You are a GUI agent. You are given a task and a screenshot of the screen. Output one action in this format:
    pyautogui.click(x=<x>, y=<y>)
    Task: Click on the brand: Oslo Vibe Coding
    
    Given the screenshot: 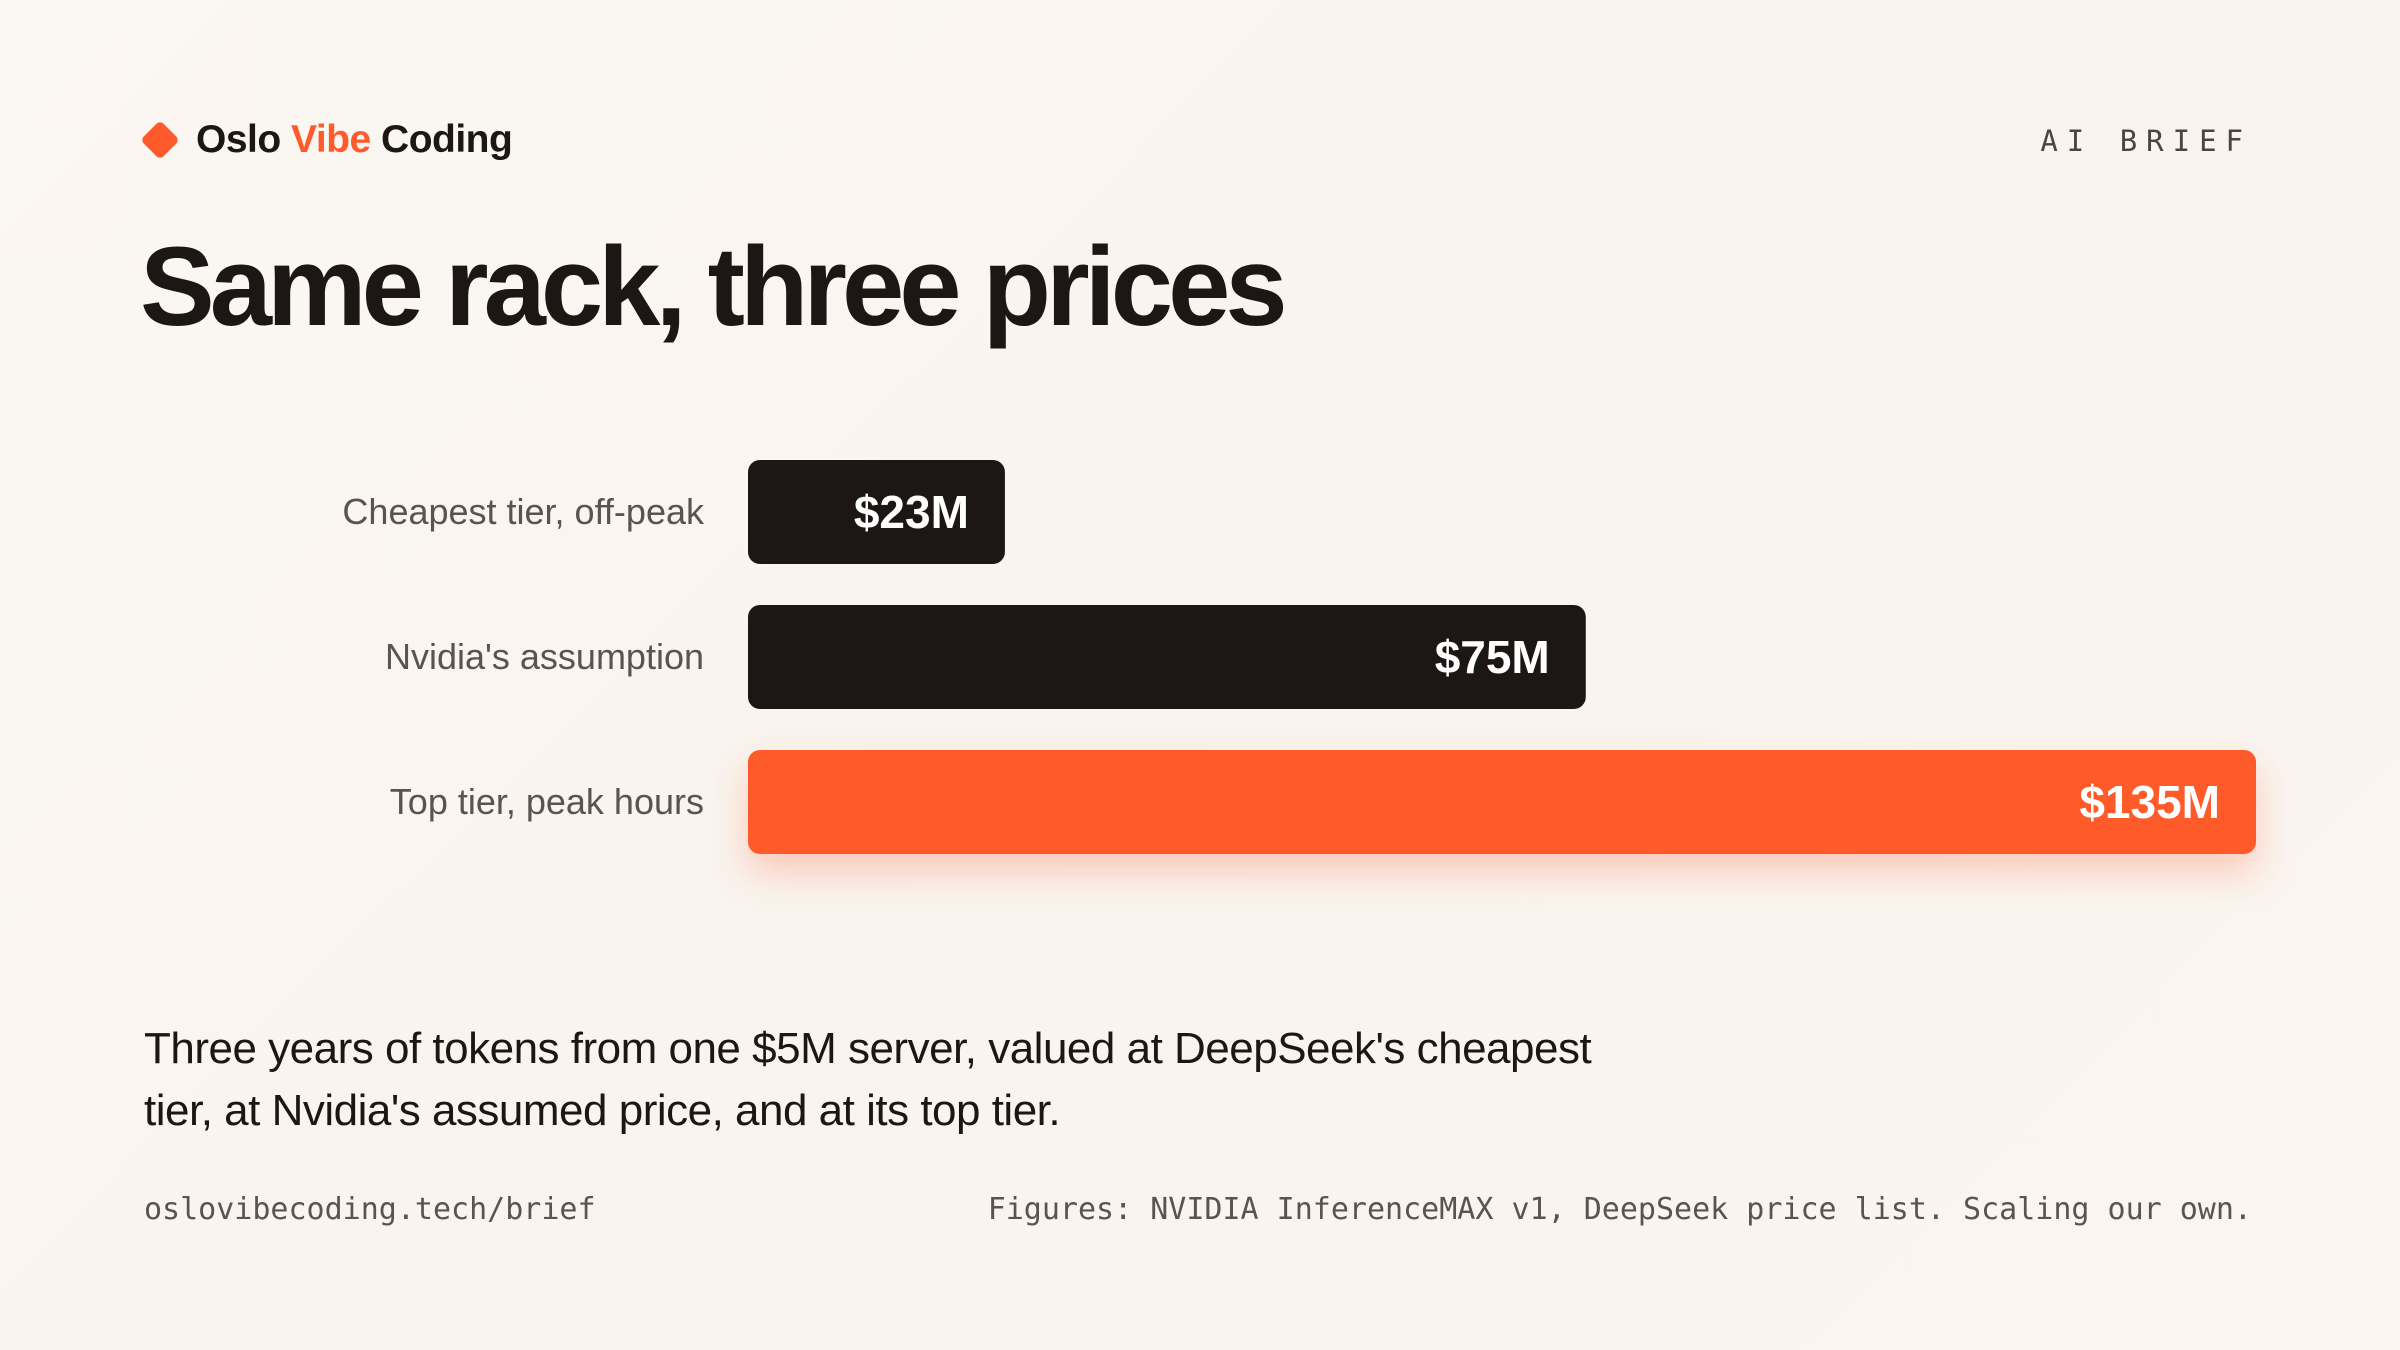 What is the action you would take?
    pyautogui.click(x=326, y=140)
    